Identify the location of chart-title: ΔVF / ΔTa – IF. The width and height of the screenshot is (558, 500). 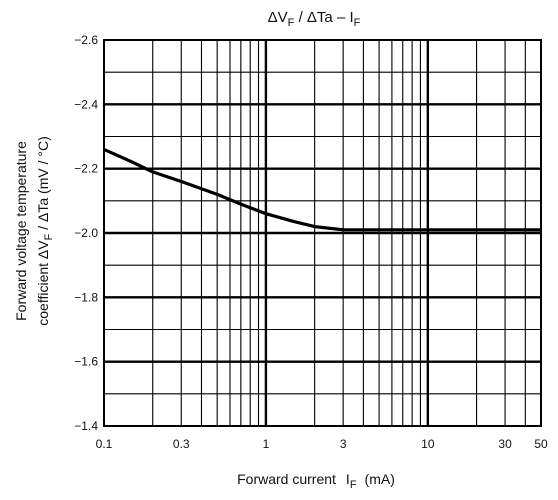
(314, 19).